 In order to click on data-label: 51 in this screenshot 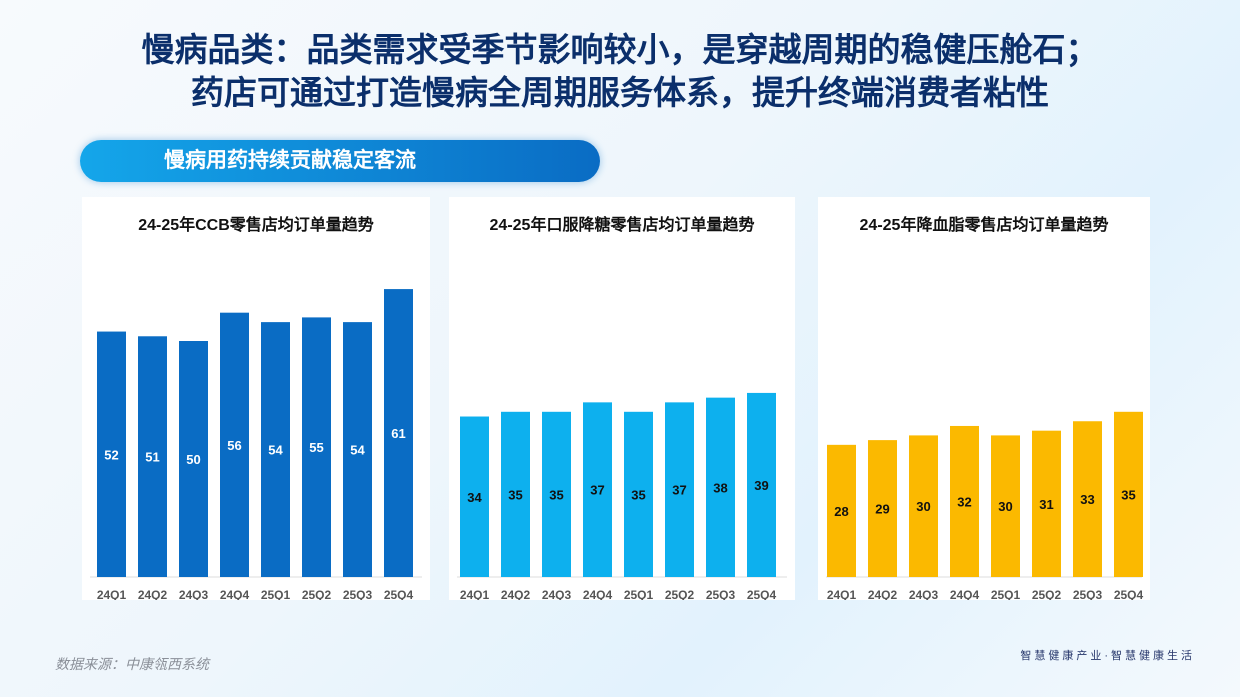, I will do `click(152, 457)`.